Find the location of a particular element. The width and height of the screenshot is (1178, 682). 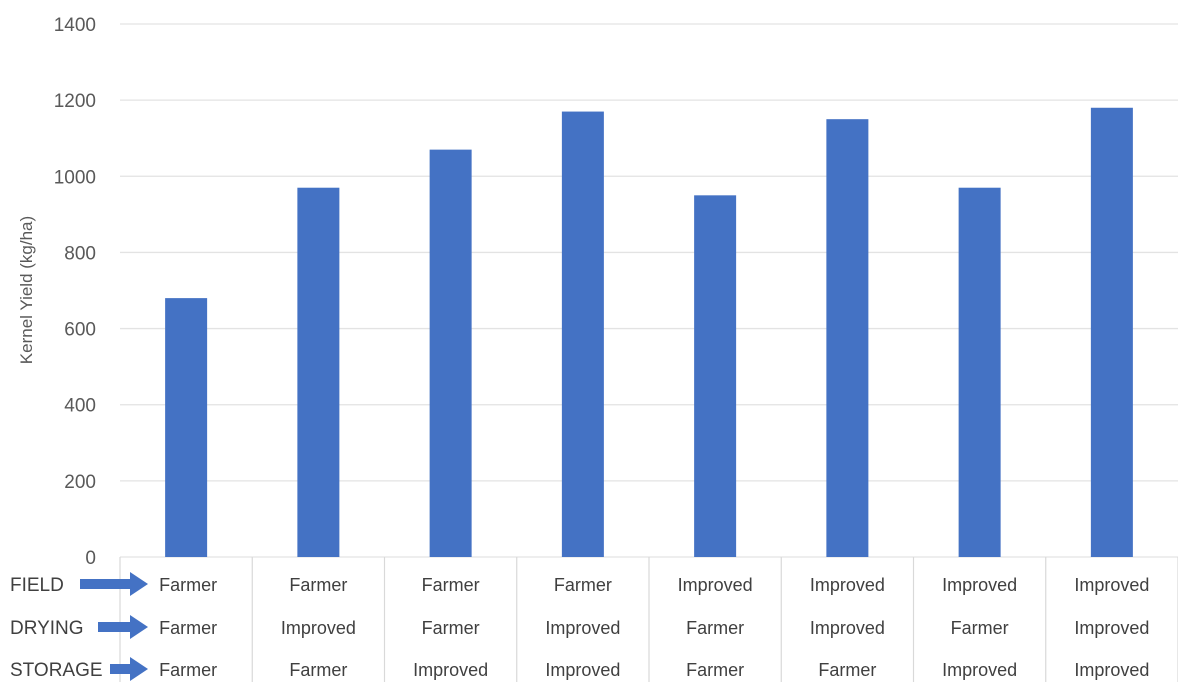

row-labels: FIELD DRYING STORAGE is located at coordinates (79, 626).